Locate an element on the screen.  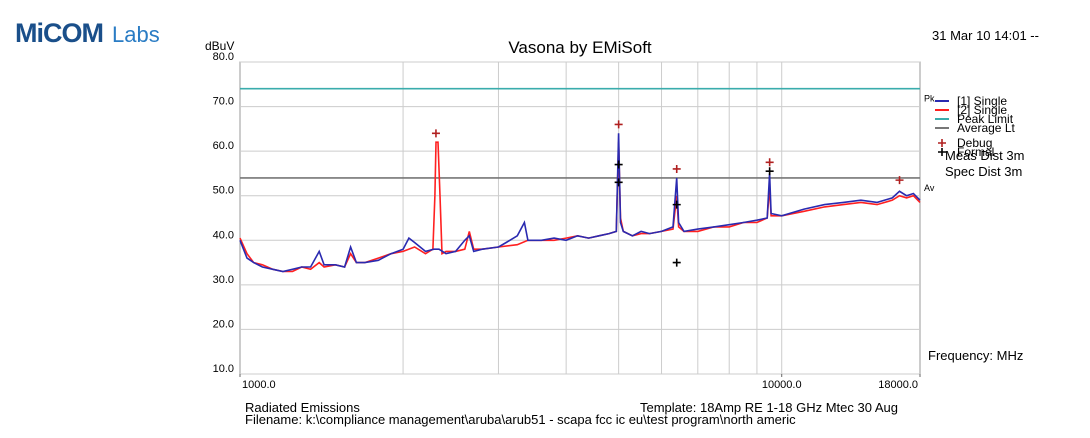
y-tick-label: 30.0 is located at coordinates (223, 280).